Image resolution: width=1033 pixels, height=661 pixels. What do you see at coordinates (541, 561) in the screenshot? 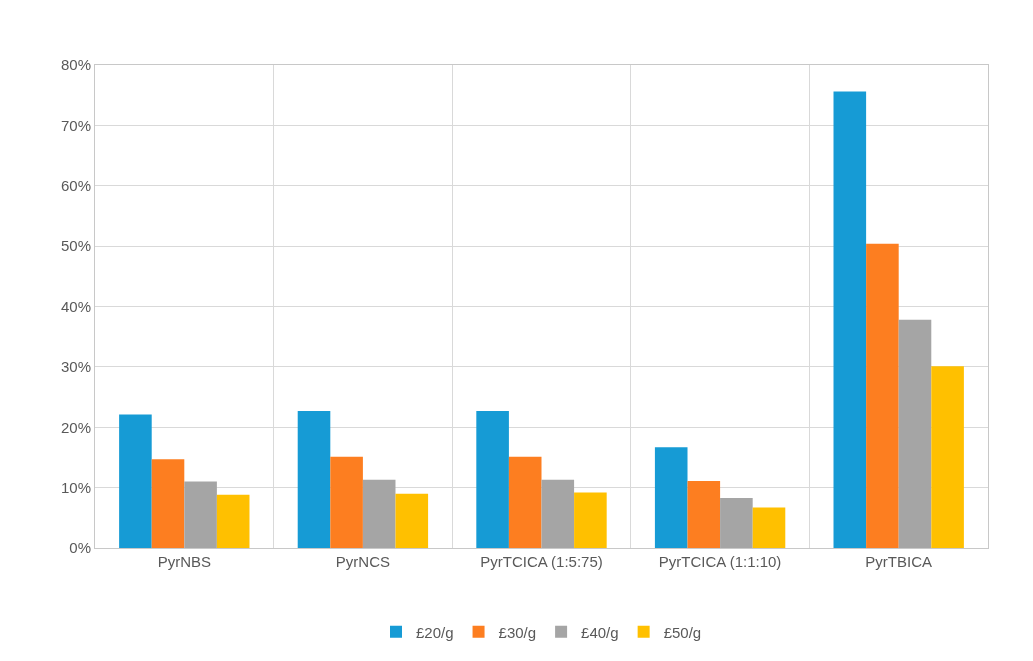
I see `x-tick-label: PyrTCICA (1:5:75)` at bounding box center [541, 561].